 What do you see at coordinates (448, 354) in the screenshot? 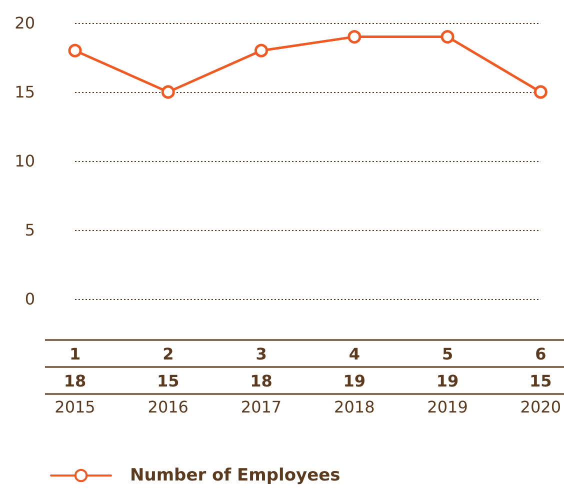
I see `text: 5` at bounding box center [448, 354].